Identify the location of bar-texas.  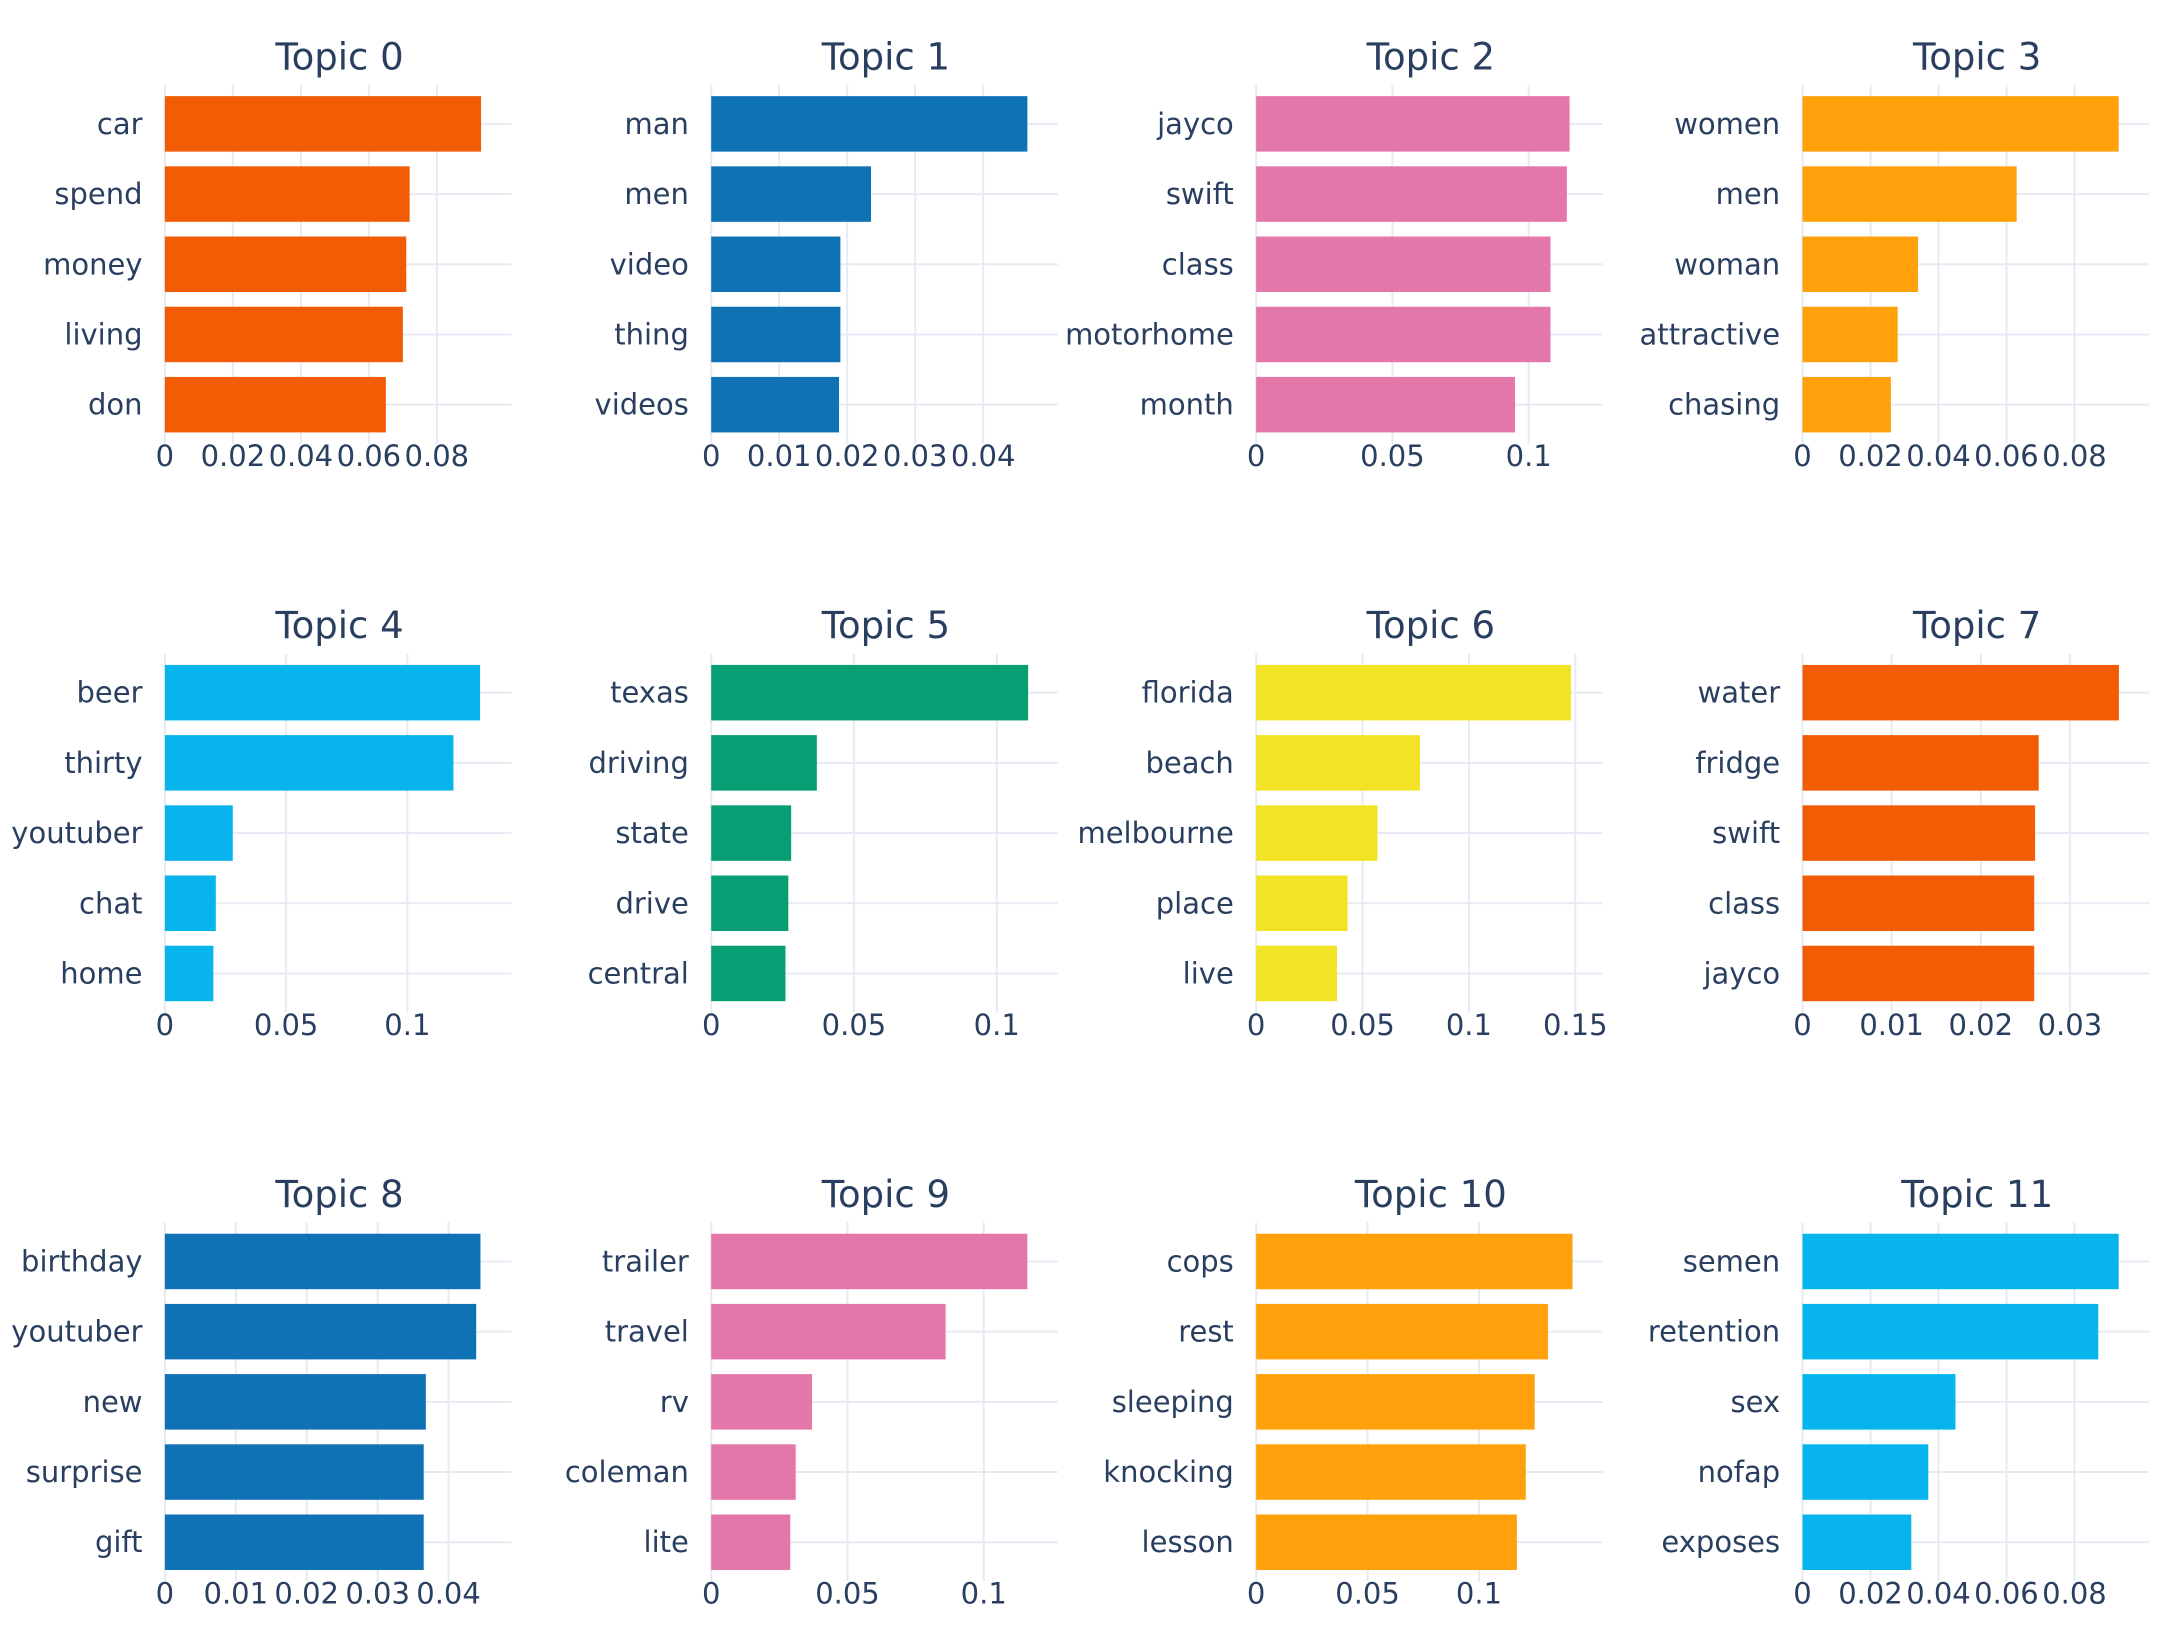
(870, 692).